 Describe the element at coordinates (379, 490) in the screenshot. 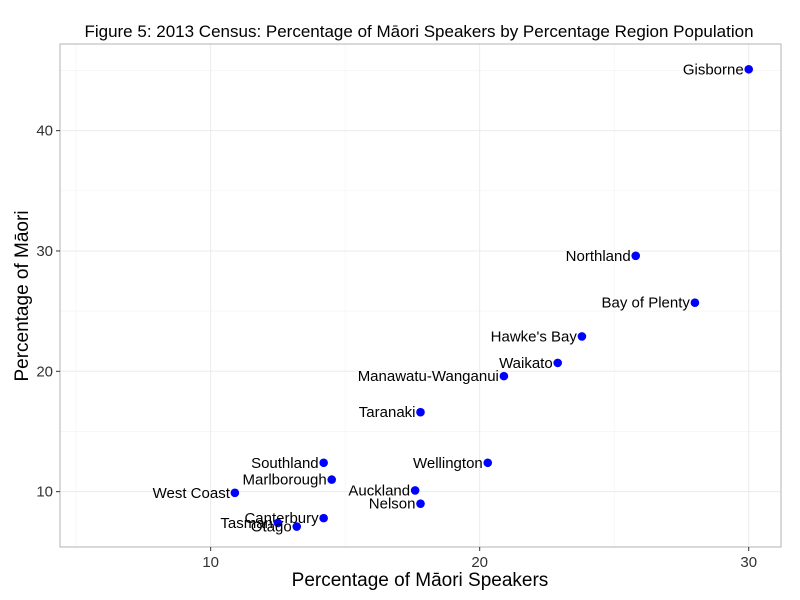

I see `point-label: Auckland` at that location.